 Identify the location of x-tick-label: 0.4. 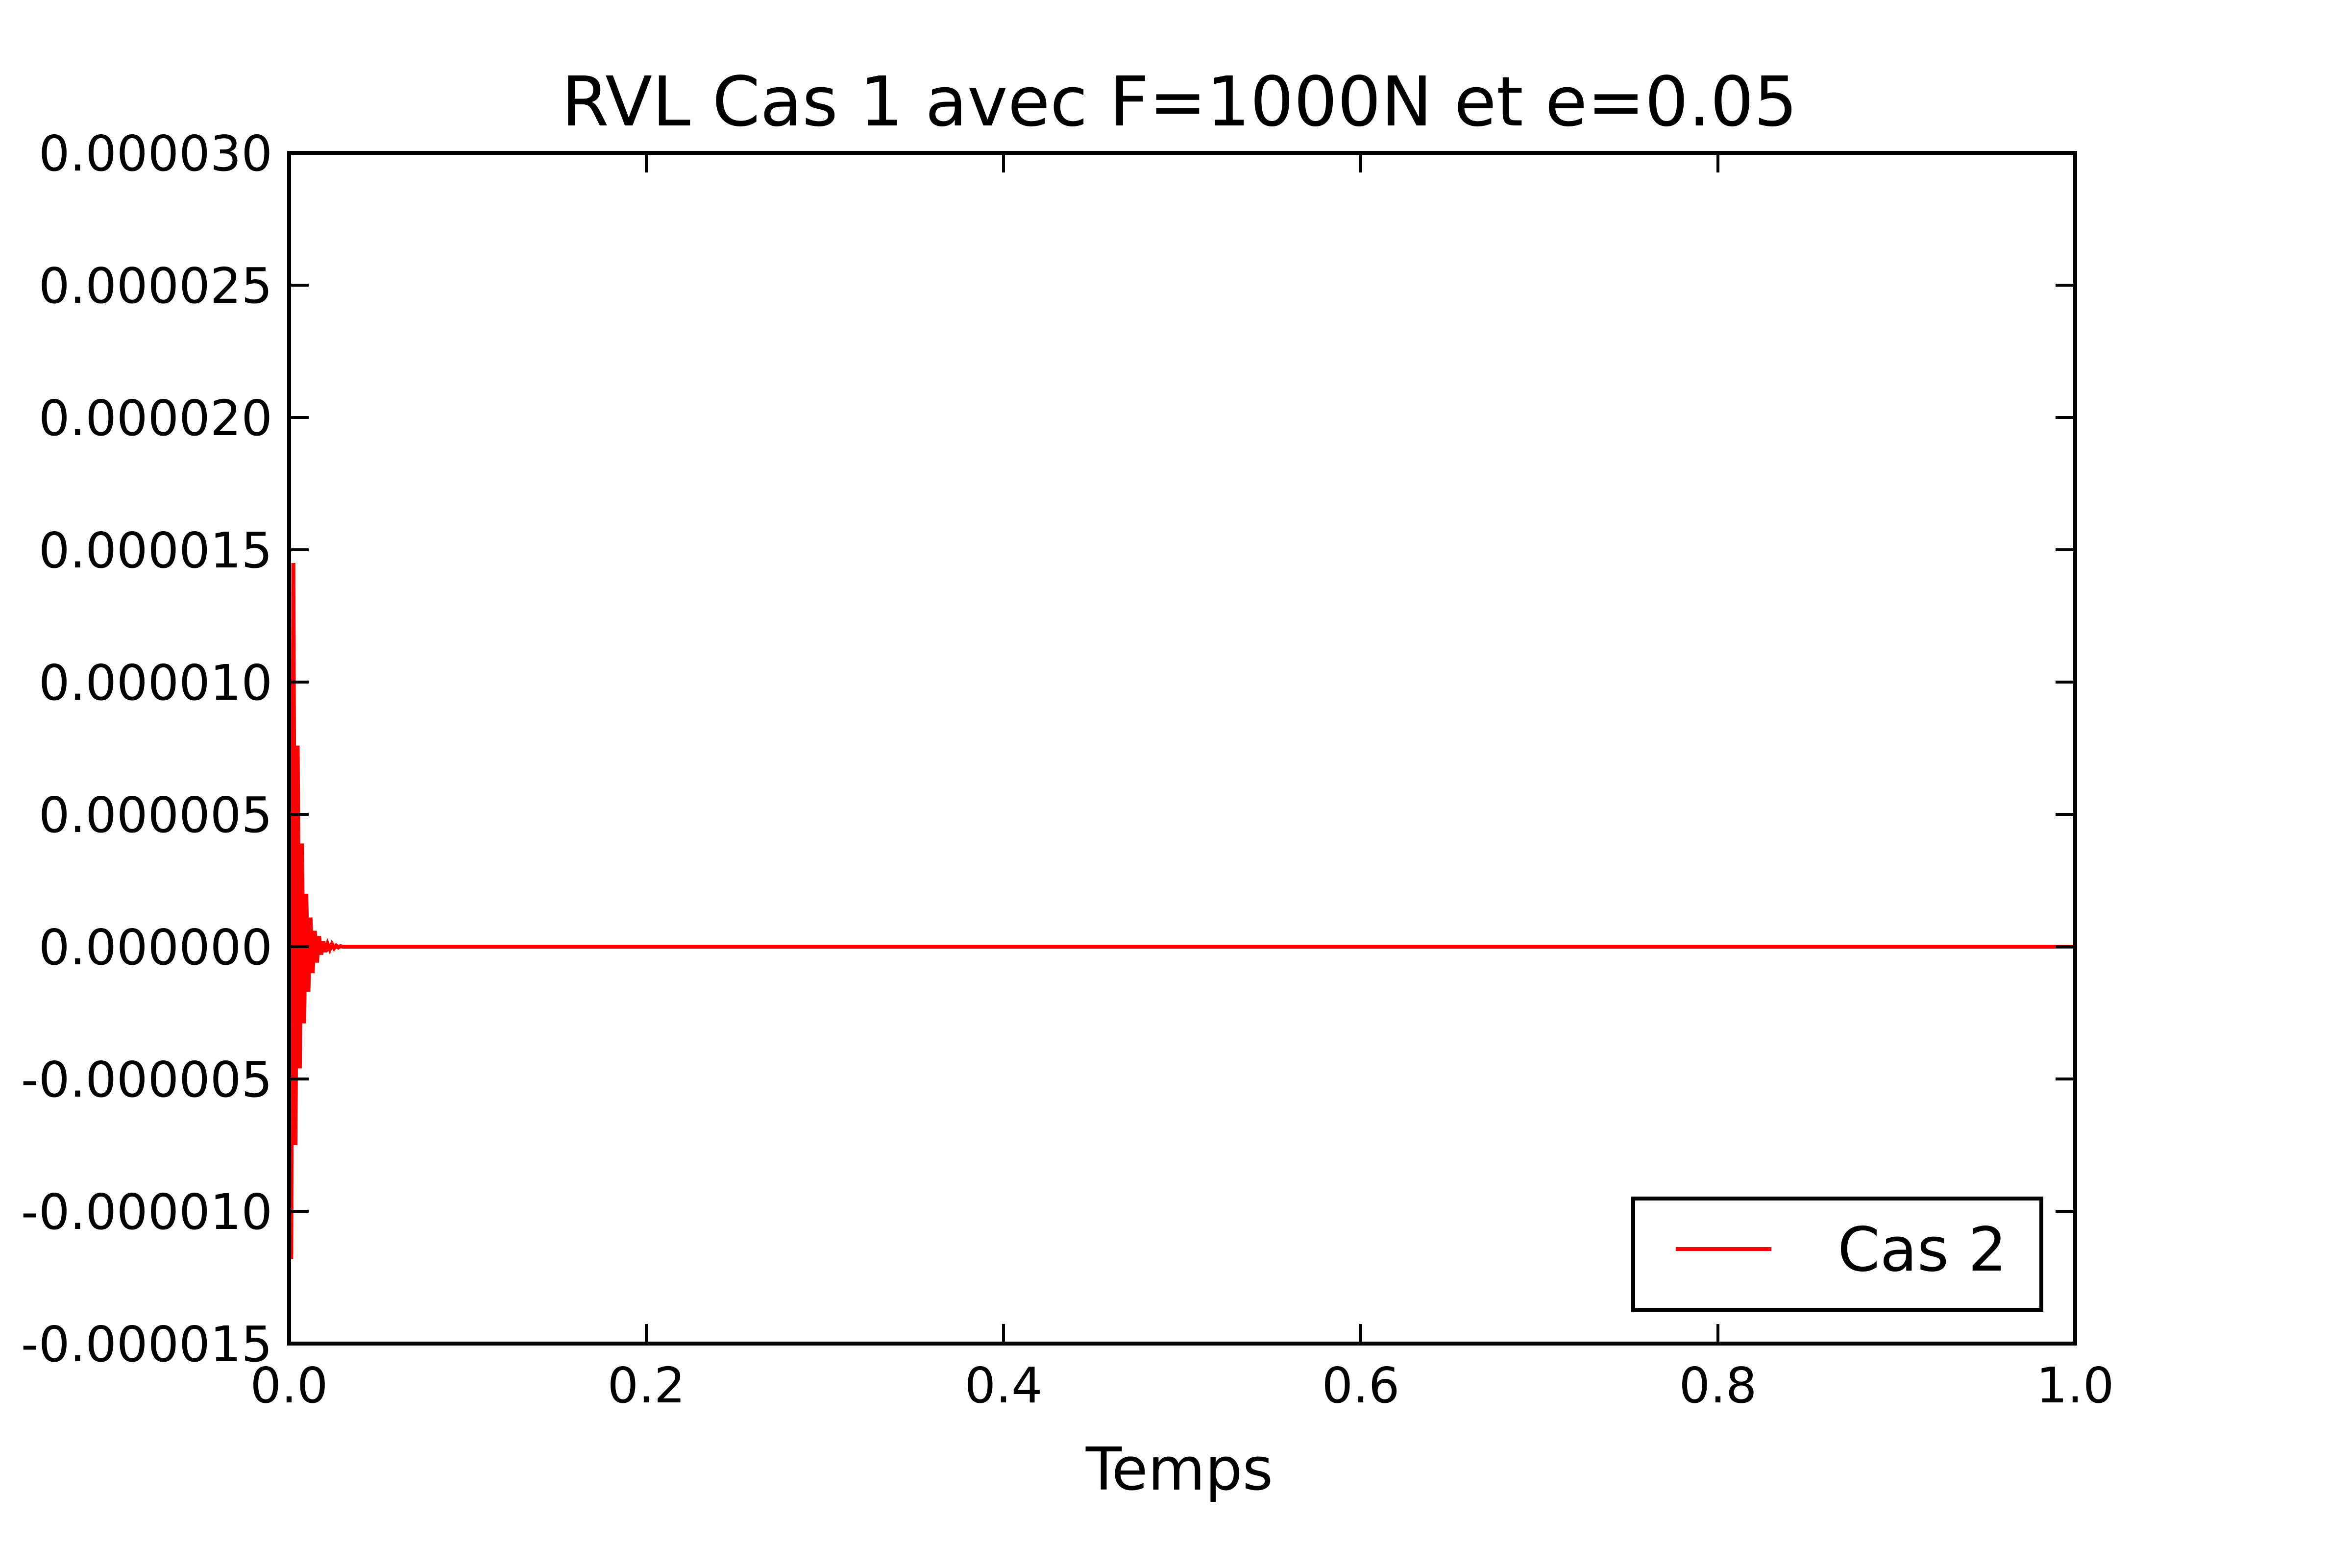
(1003, 1385).